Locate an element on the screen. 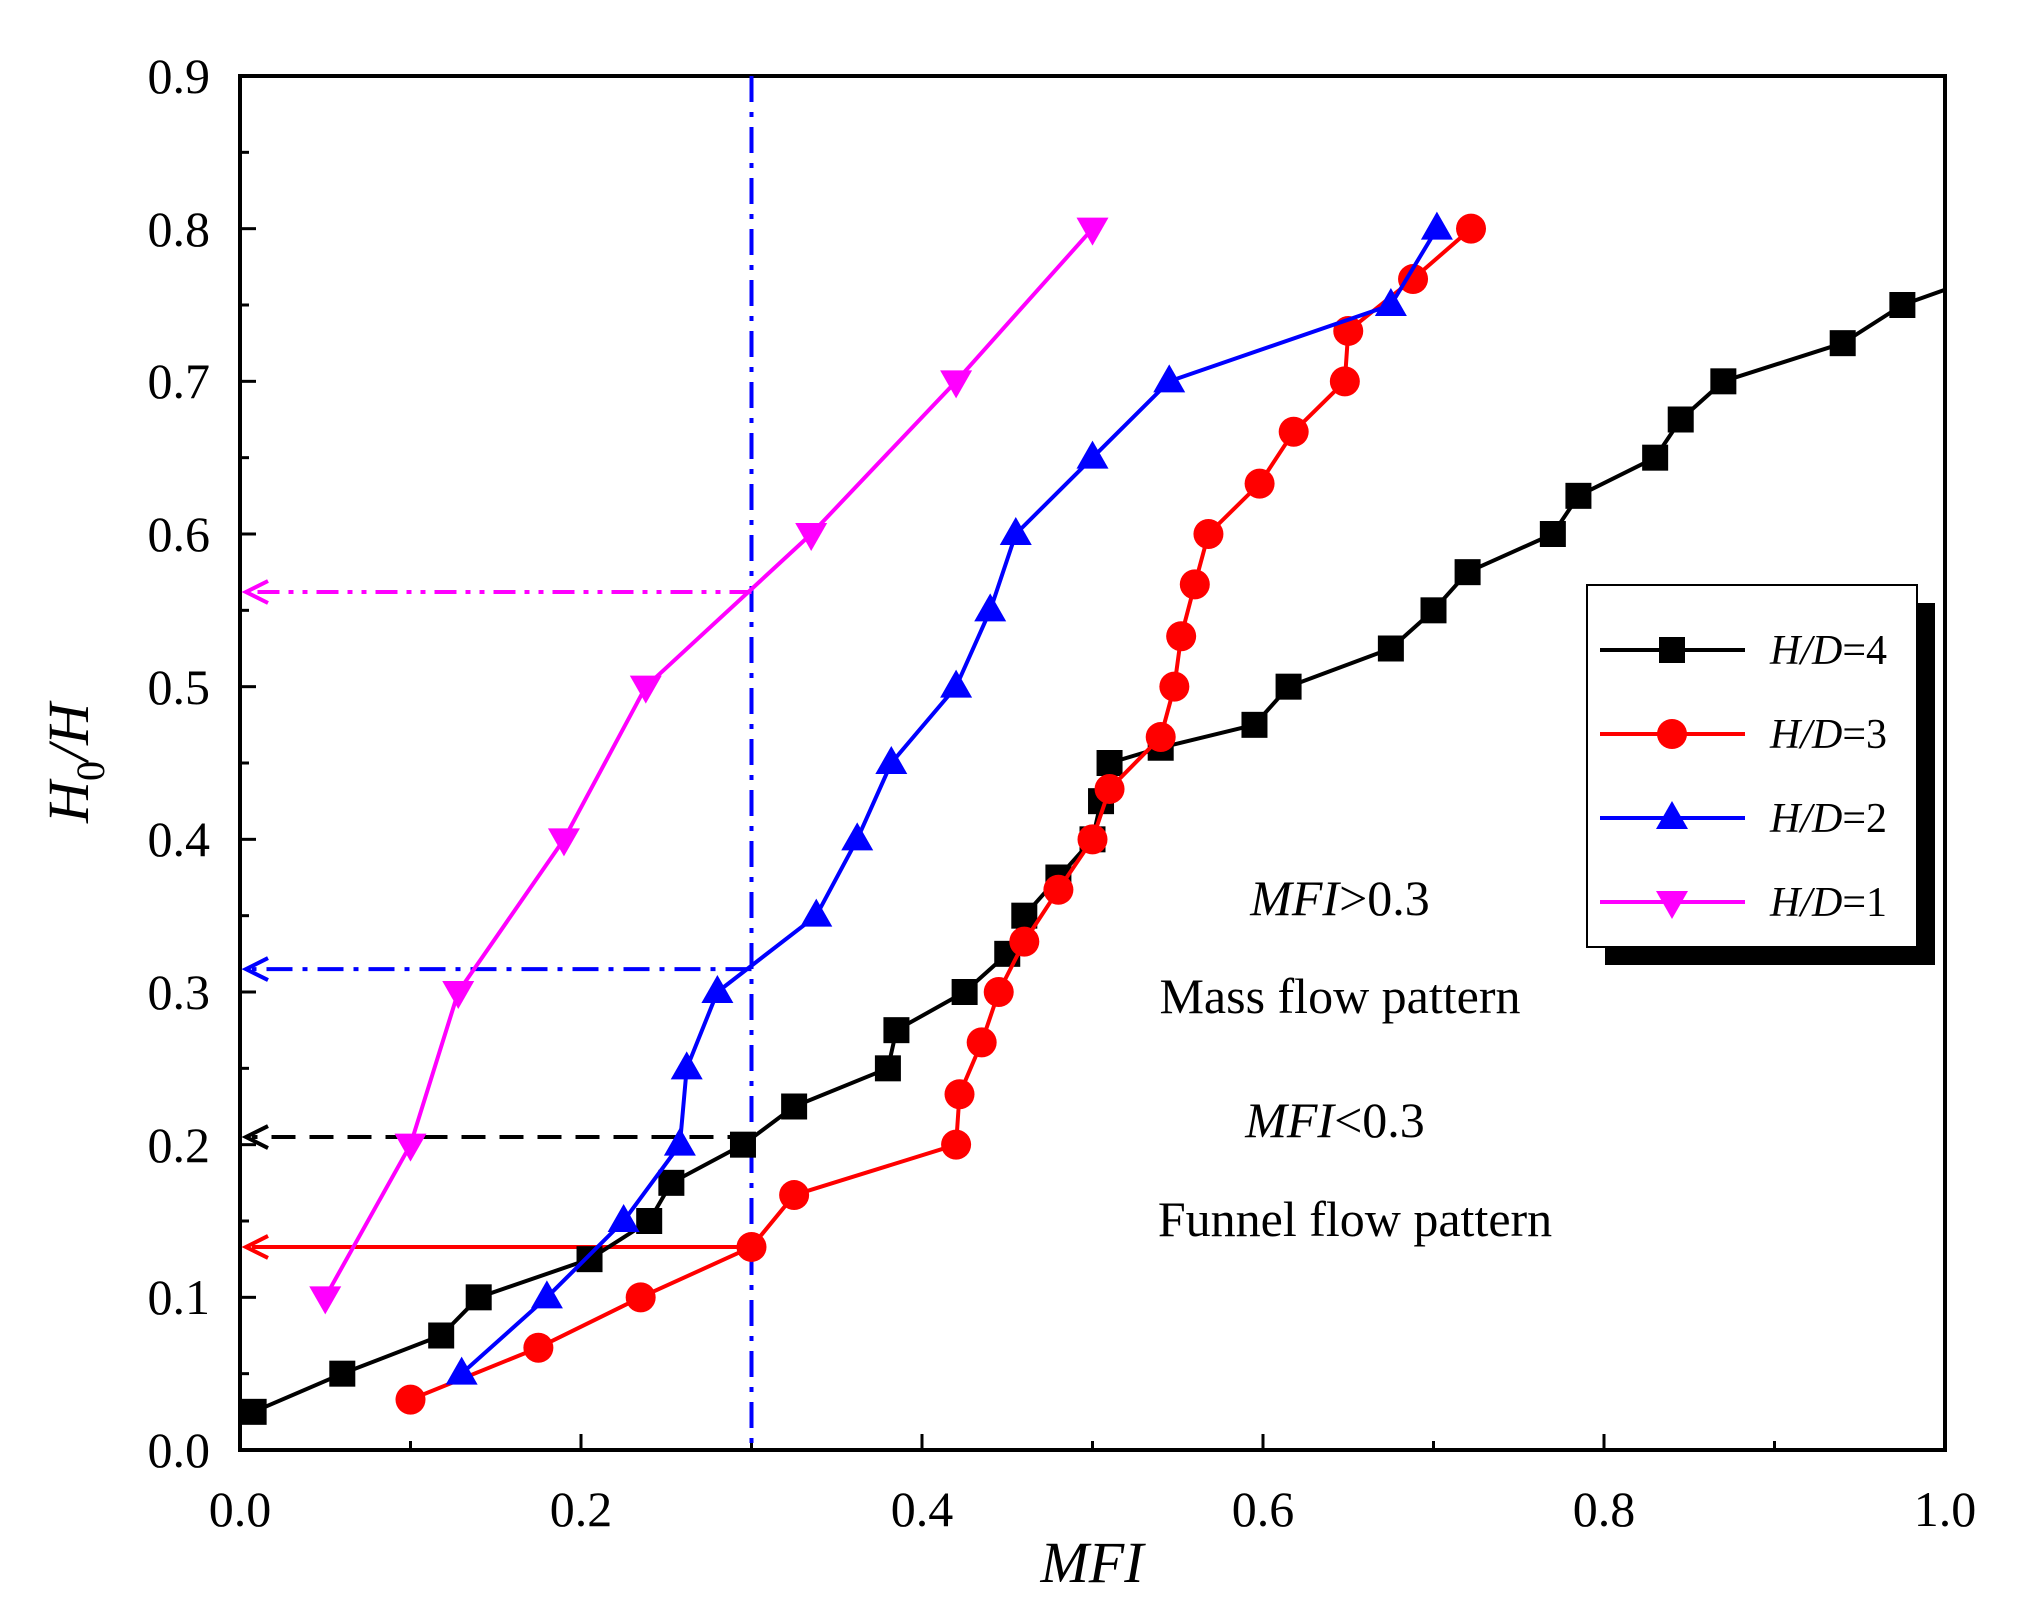 This screenshot has width=2027, height=1611. y-tick-label: 0.4 is located at coordinates (179, 839).